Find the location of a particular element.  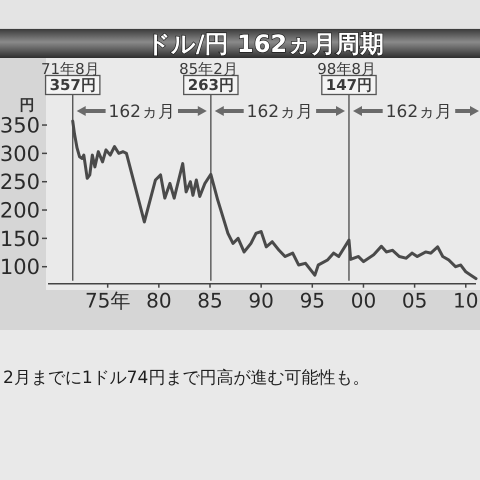

ref-line-label: 71年8月 357円 is located at coordinates (70, 77).